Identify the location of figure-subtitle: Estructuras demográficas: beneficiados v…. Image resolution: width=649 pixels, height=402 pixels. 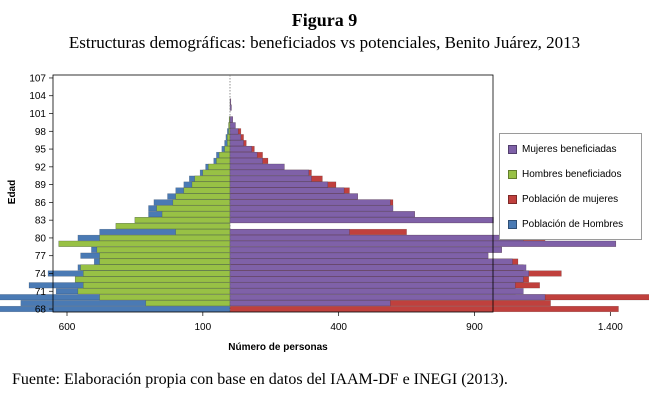
(324, 42).